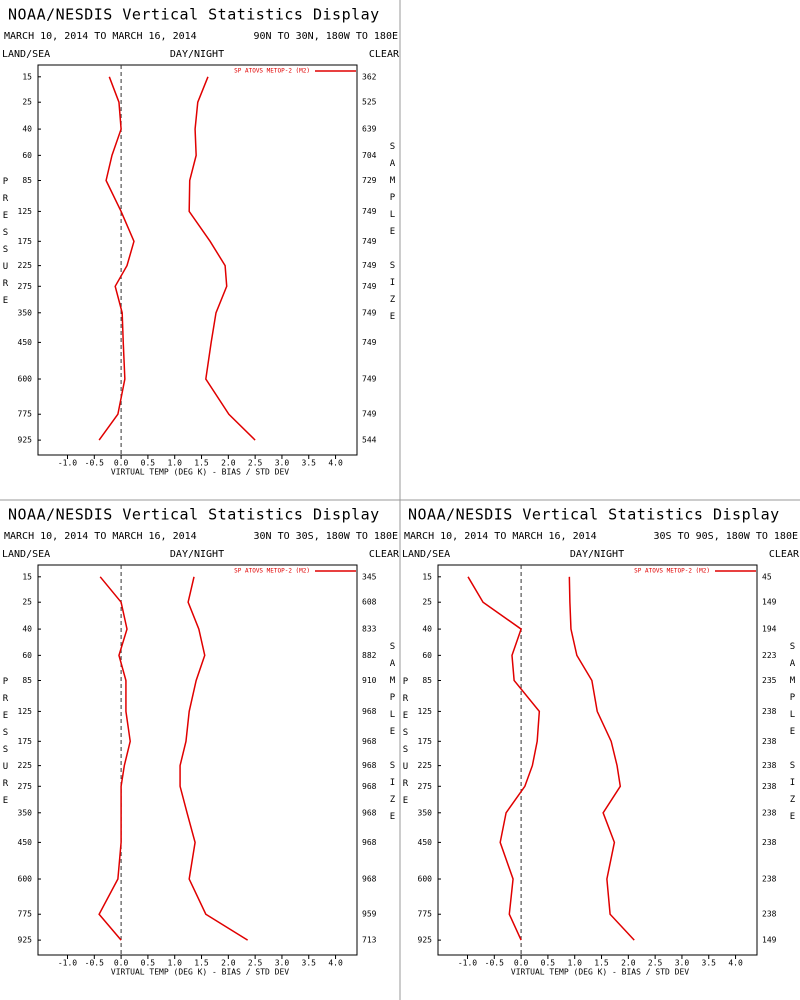  What do you see at coordinates (272, 71) in the screenshot?
I see `legend-label: SP ATOVS METOP-2 (M2)` at bounding box center [272, 71].